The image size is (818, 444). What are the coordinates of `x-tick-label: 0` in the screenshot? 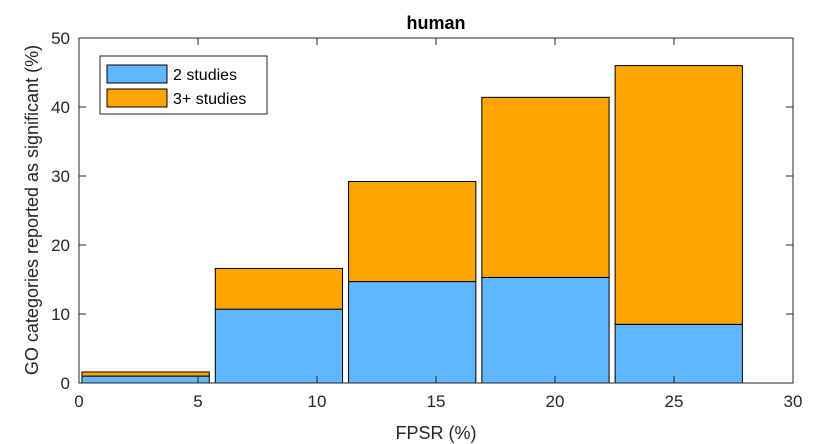 It's located at (78, 401).